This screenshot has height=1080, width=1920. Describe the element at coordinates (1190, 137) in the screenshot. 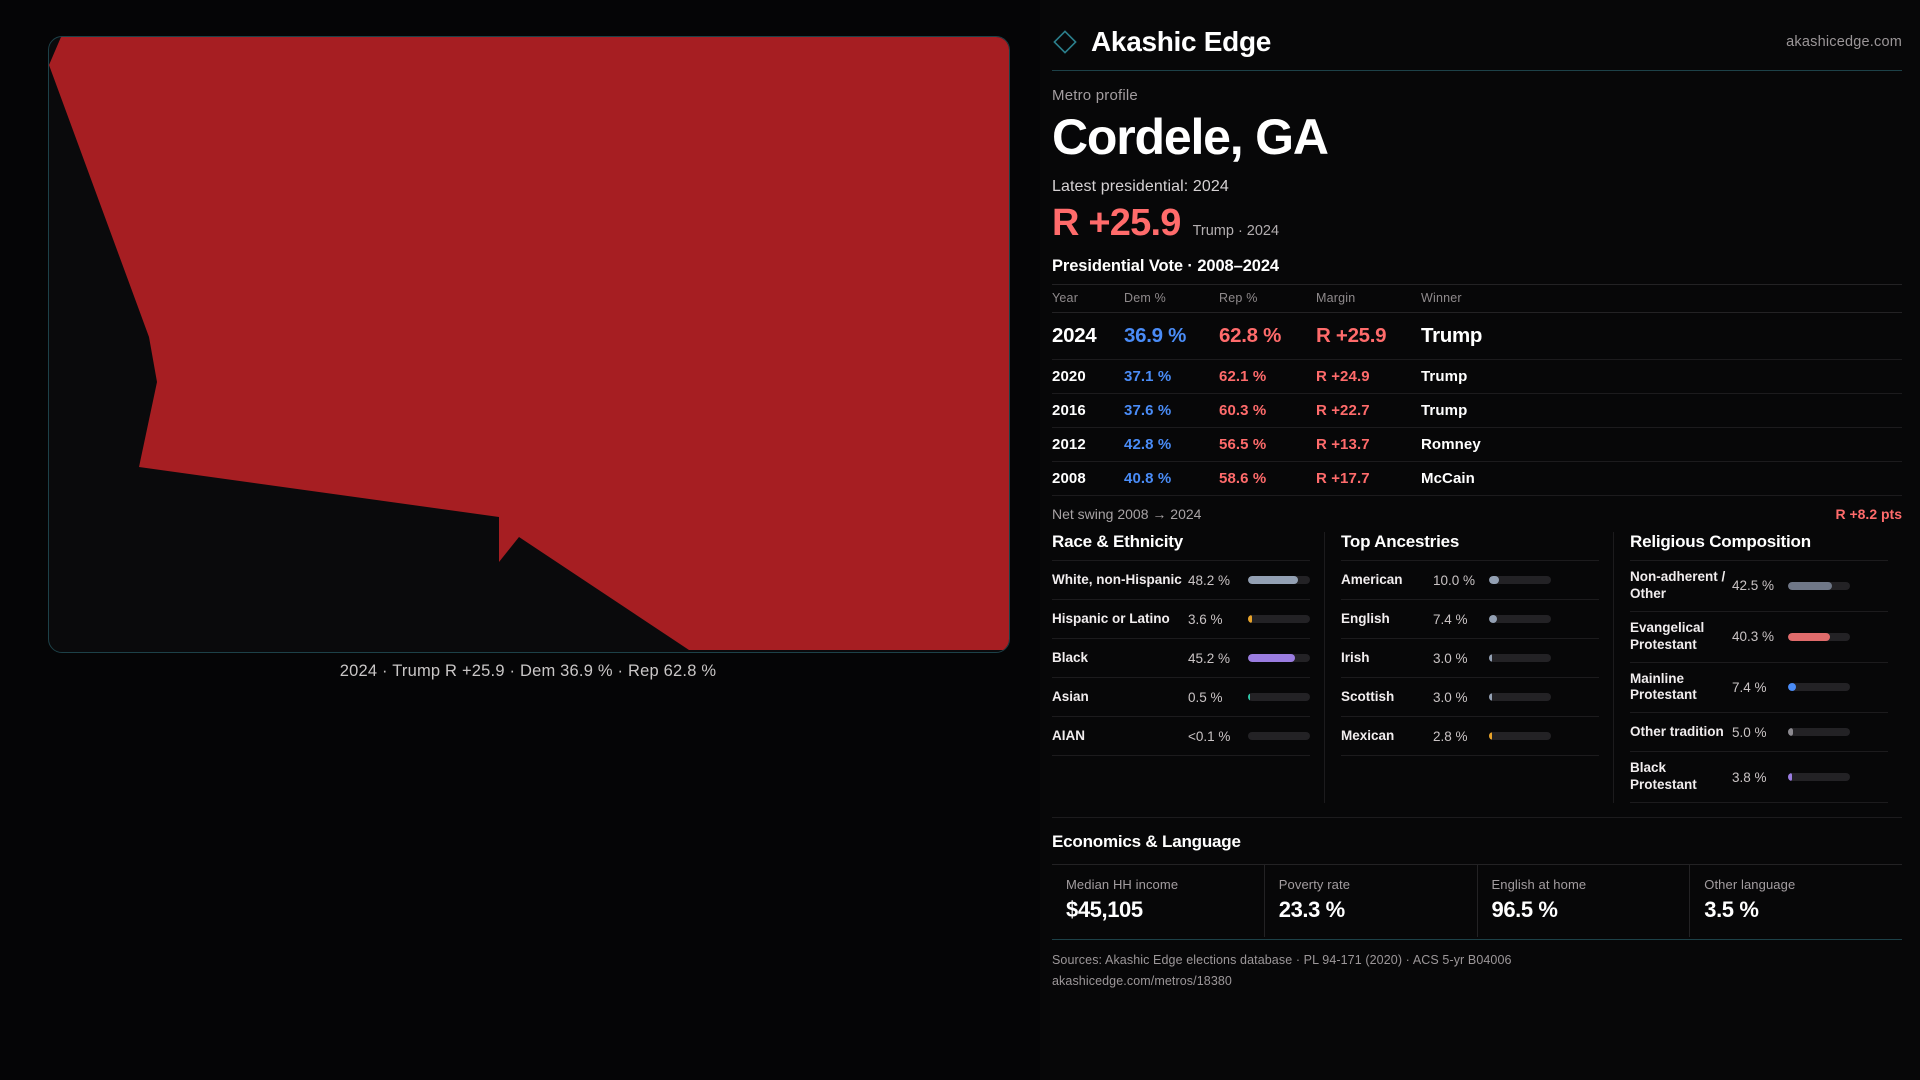

I see `page-title: Cordele, GA` at that location.